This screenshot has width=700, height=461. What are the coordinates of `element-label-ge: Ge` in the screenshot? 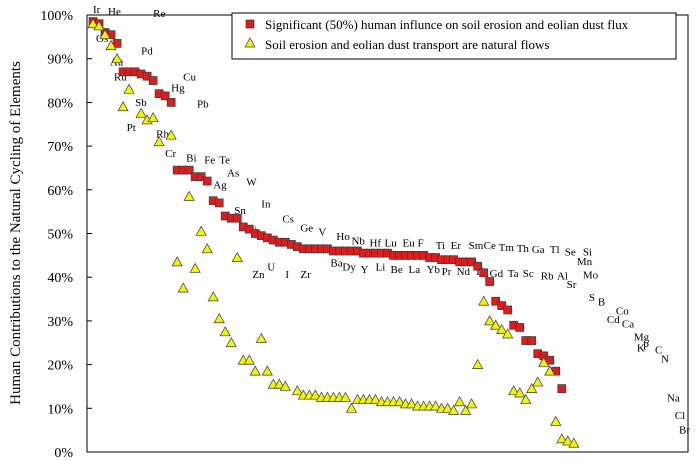 It's located at (306, 228).